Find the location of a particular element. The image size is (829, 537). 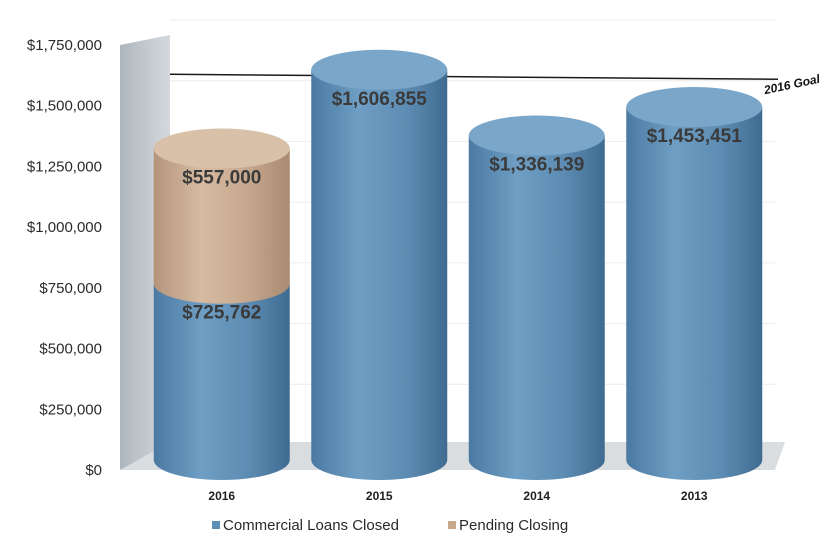

y-tick-label: $750,000 is located at coordinates (70, 288).